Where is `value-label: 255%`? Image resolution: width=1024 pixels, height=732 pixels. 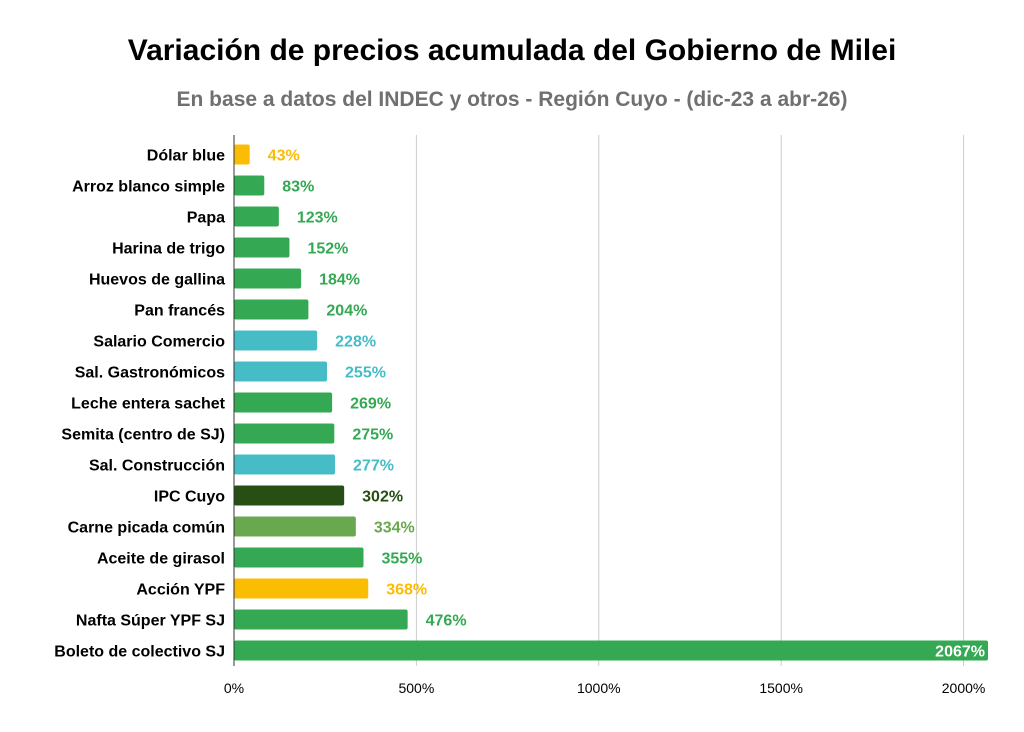
value-label: 255% is located at coordinates (365, 373).